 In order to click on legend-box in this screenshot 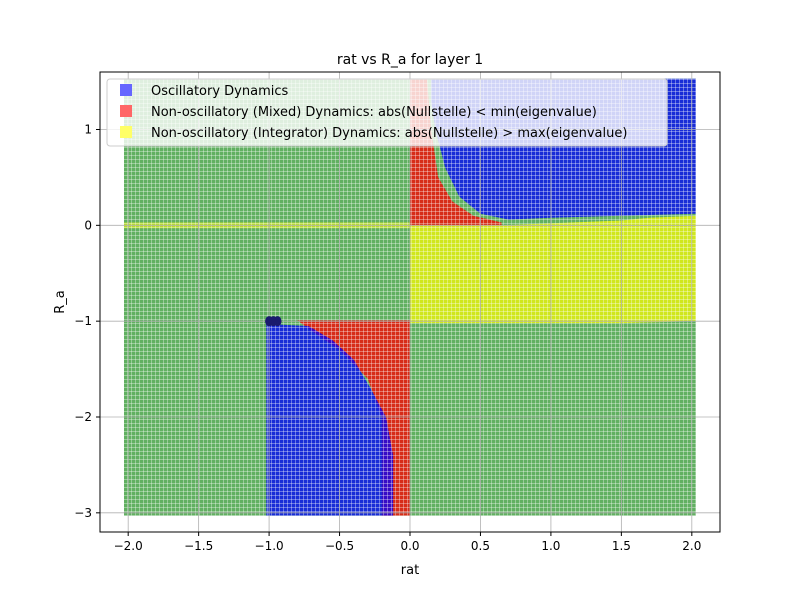, I will do `click(387, 112)`.